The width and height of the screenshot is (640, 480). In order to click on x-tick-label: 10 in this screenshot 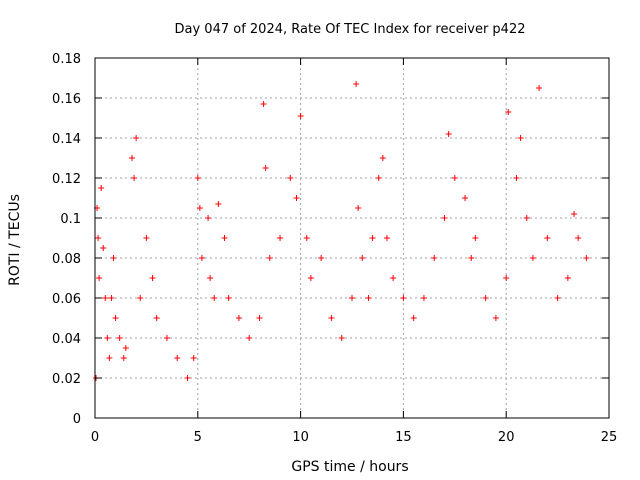, I will do `click(300, 437)`.